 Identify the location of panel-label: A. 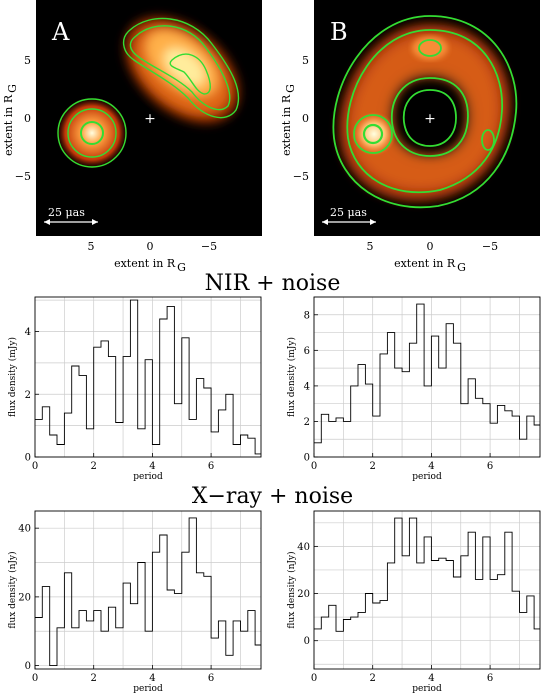
(60, 32).